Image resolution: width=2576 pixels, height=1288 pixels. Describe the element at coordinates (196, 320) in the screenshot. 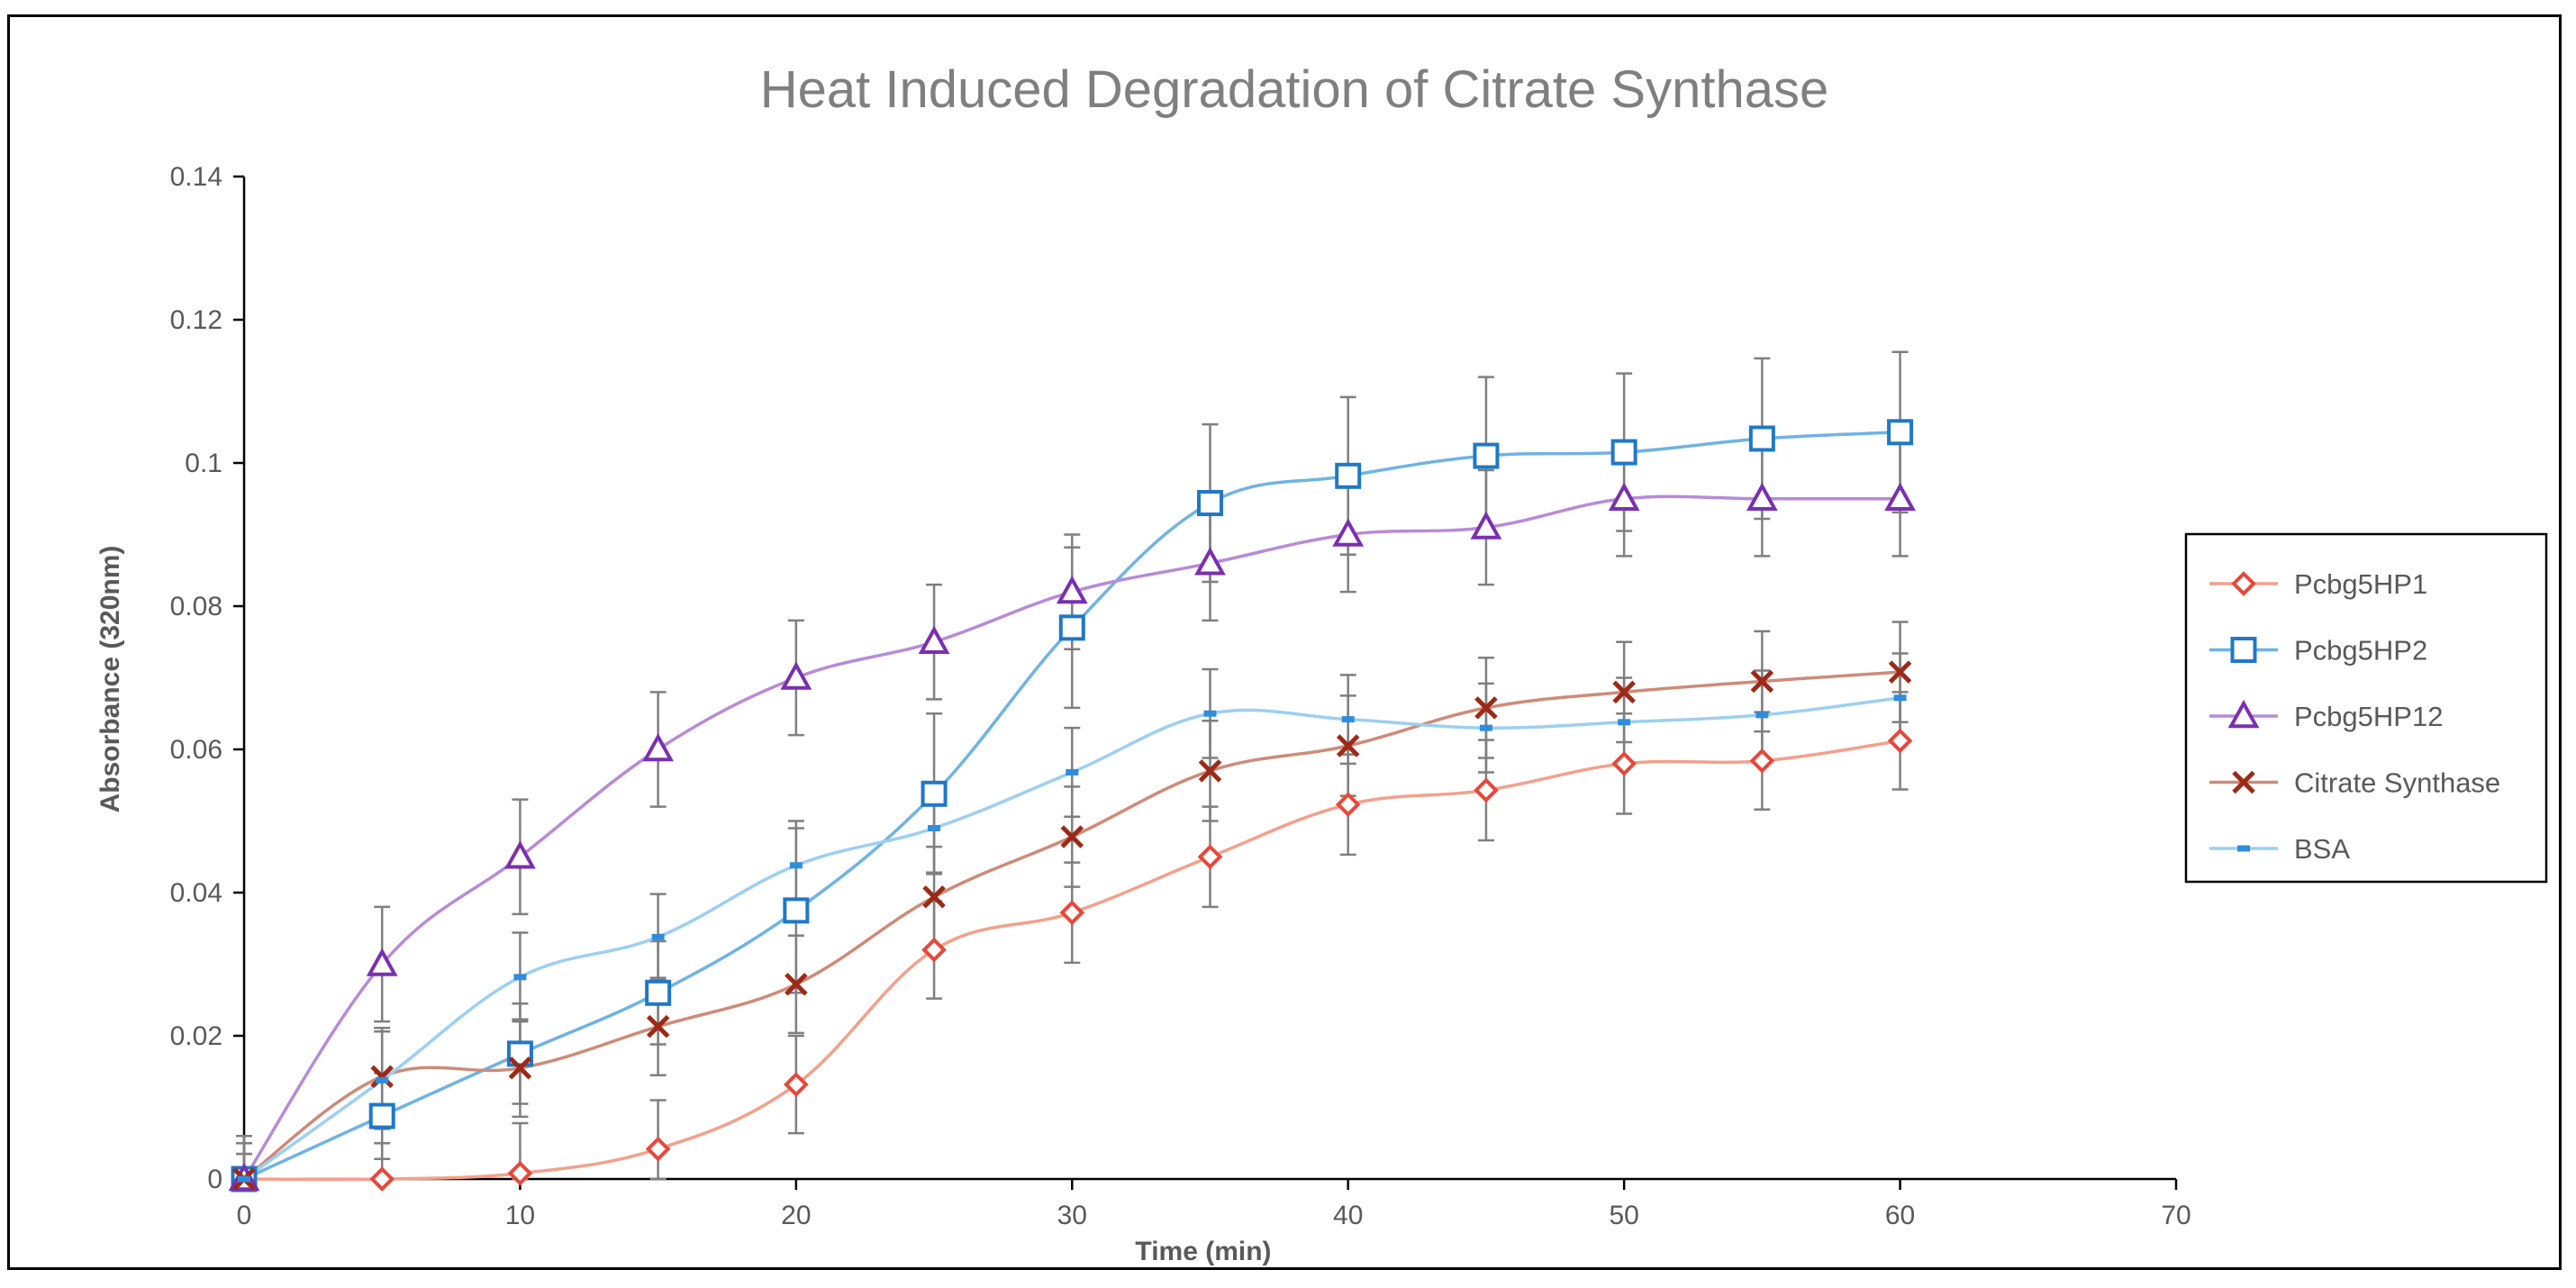

I see `y-tick-label: 0.12` at that location.